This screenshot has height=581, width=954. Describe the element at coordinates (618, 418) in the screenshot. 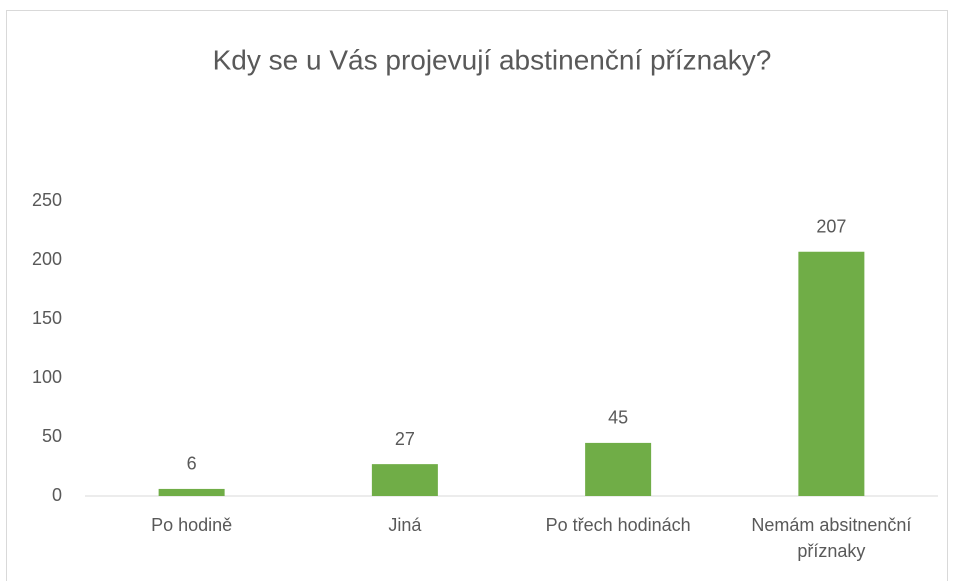

I see `data-label: 45` at that location.